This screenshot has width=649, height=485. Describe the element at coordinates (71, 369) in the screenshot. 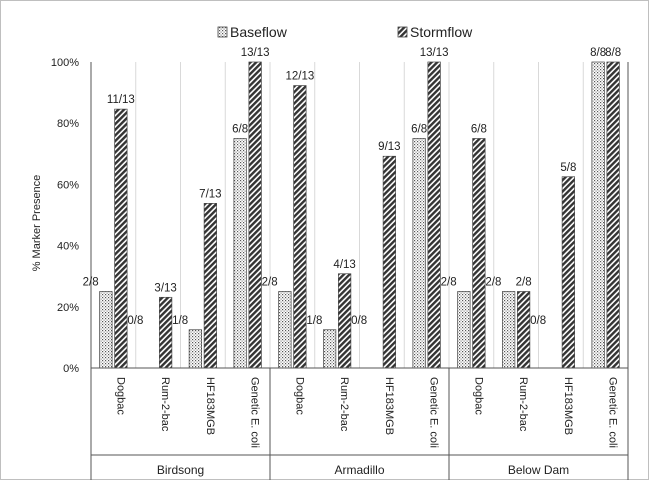

I see `y-tick-label: 0%` at that location.